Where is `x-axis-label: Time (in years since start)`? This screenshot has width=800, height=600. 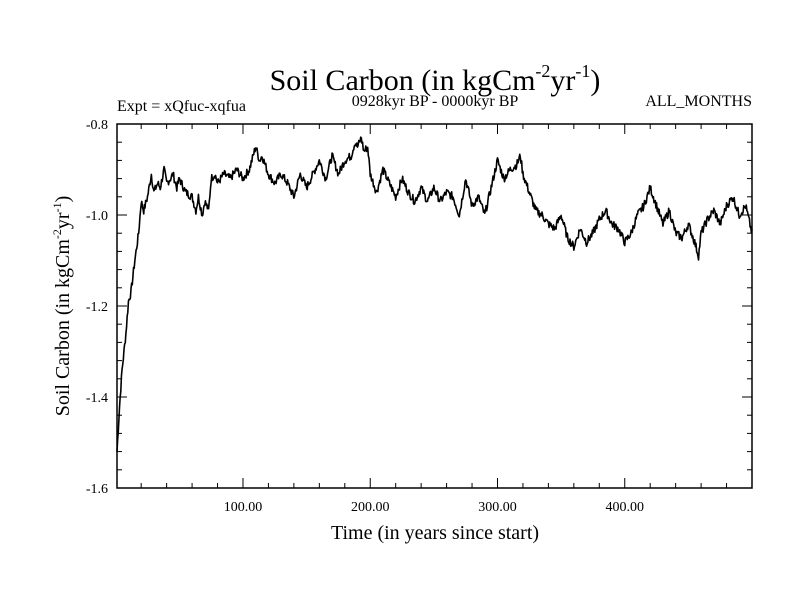
x-axis-label: Time (in years since start) is located at coordinates (435, 533).